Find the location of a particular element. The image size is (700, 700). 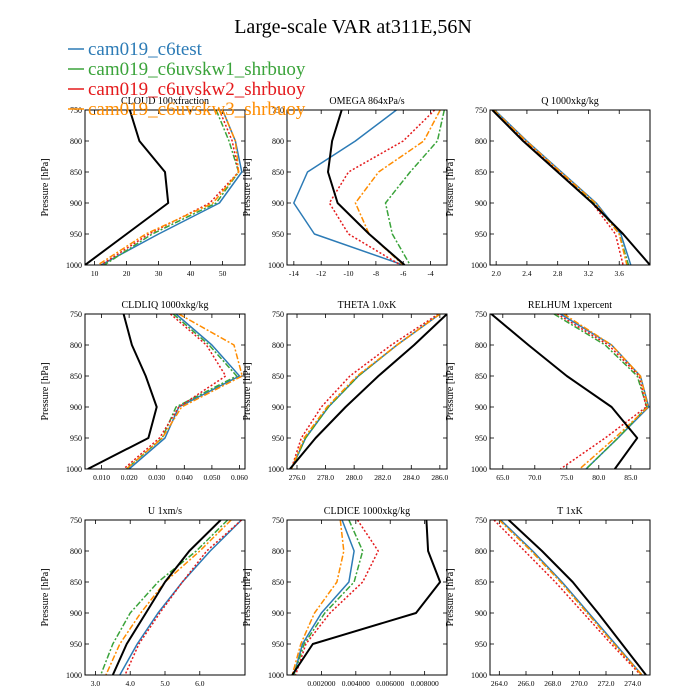

panel-title: CLDLIQ 1000xkg/kg is located at coordinates (165, 305).